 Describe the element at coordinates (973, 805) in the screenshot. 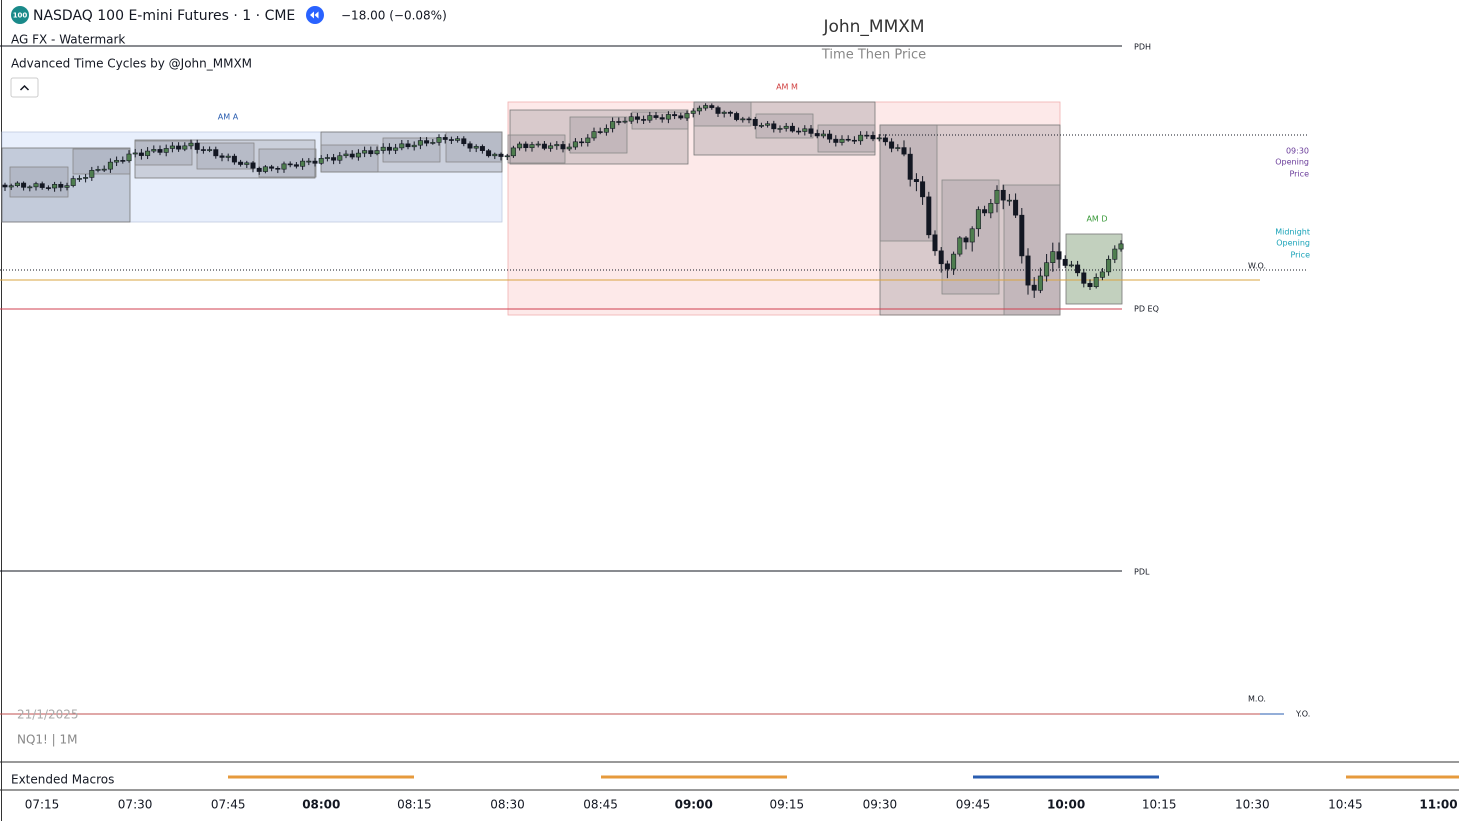

I see `time-tick-label: 09:45` at that location.